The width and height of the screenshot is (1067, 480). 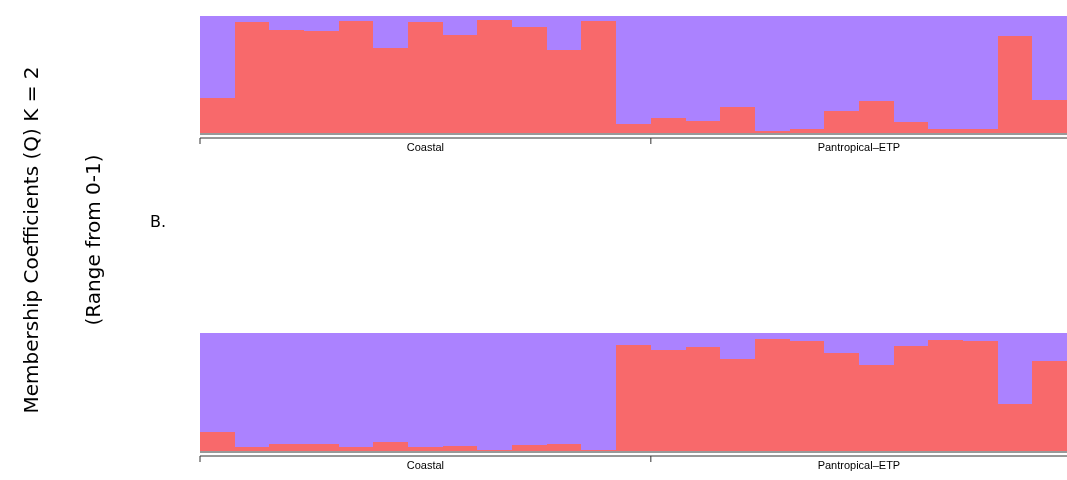 What do you see at coordinates (158, 221) in the screenshot?
I see `chart-title: B.` at bounding box center [158, 221].